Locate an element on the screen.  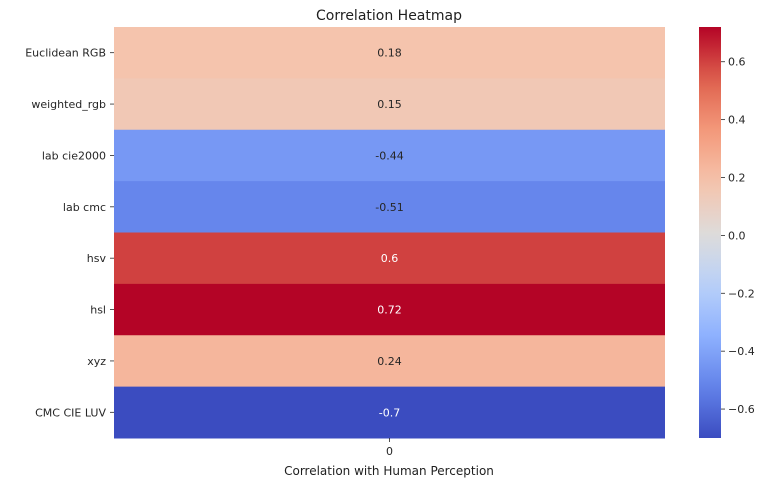
colorbar-tick-label: 0.6 is located at coordinates (737, 62).